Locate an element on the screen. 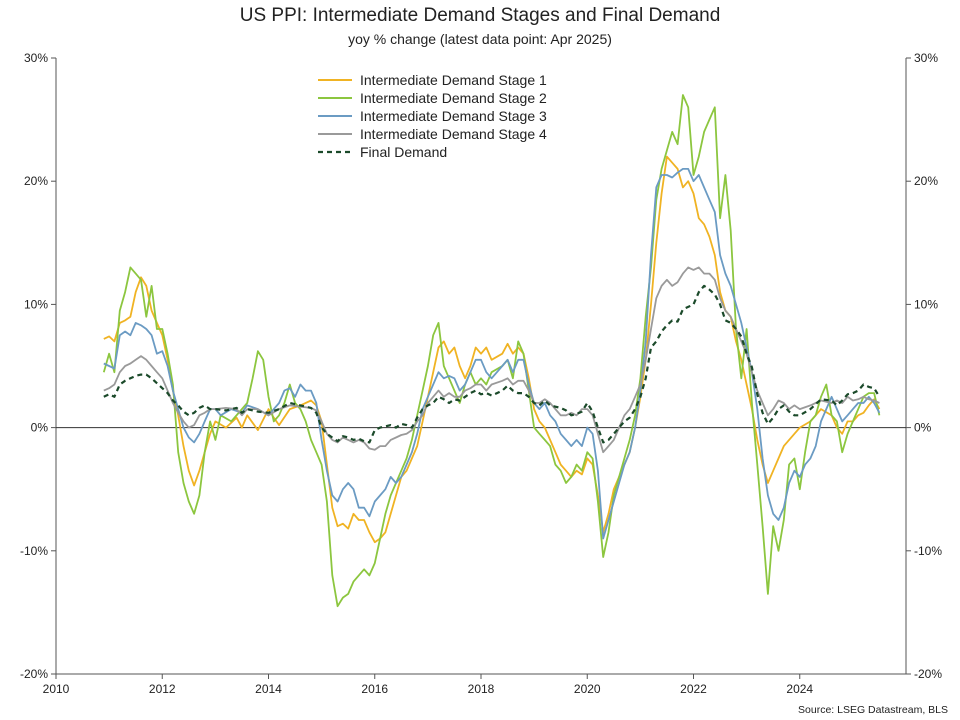 This screenshot has width=960, height=720. x-tick-label: 2016 is located at coordinates (374, 689).